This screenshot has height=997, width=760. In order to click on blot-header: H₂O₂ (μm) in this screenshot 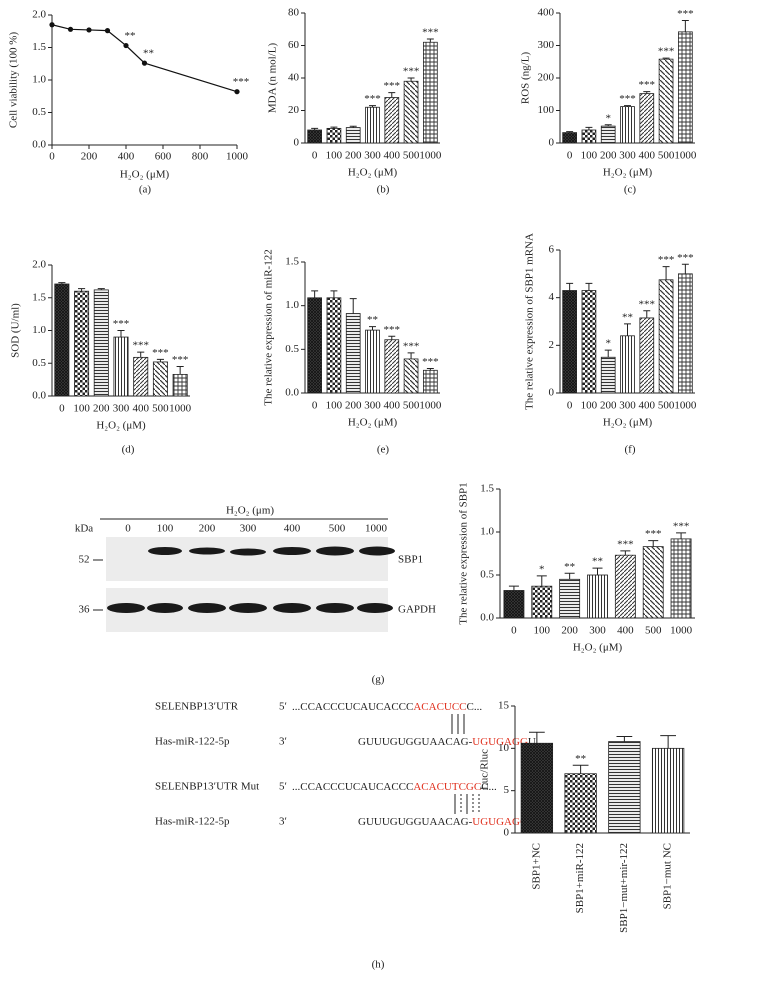, I will do `click(250, 511)`.